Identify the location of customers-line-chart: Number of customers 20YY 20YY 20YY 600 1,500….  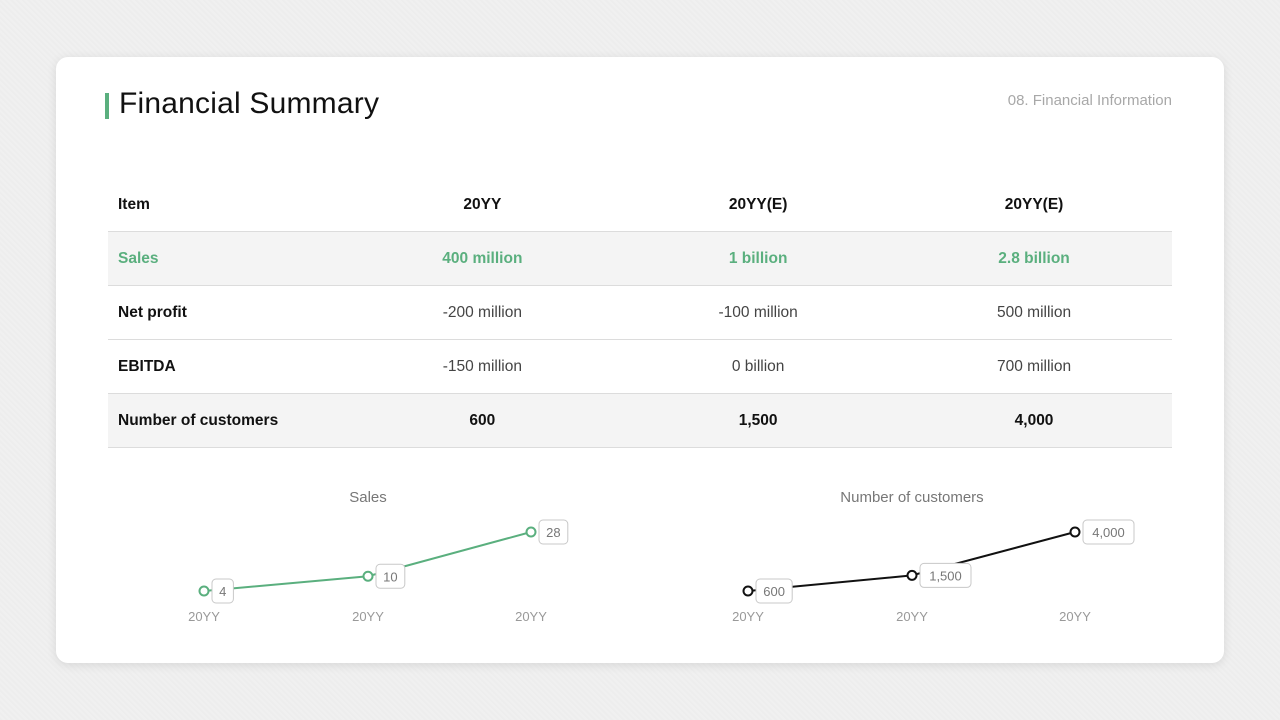
(918, 559).